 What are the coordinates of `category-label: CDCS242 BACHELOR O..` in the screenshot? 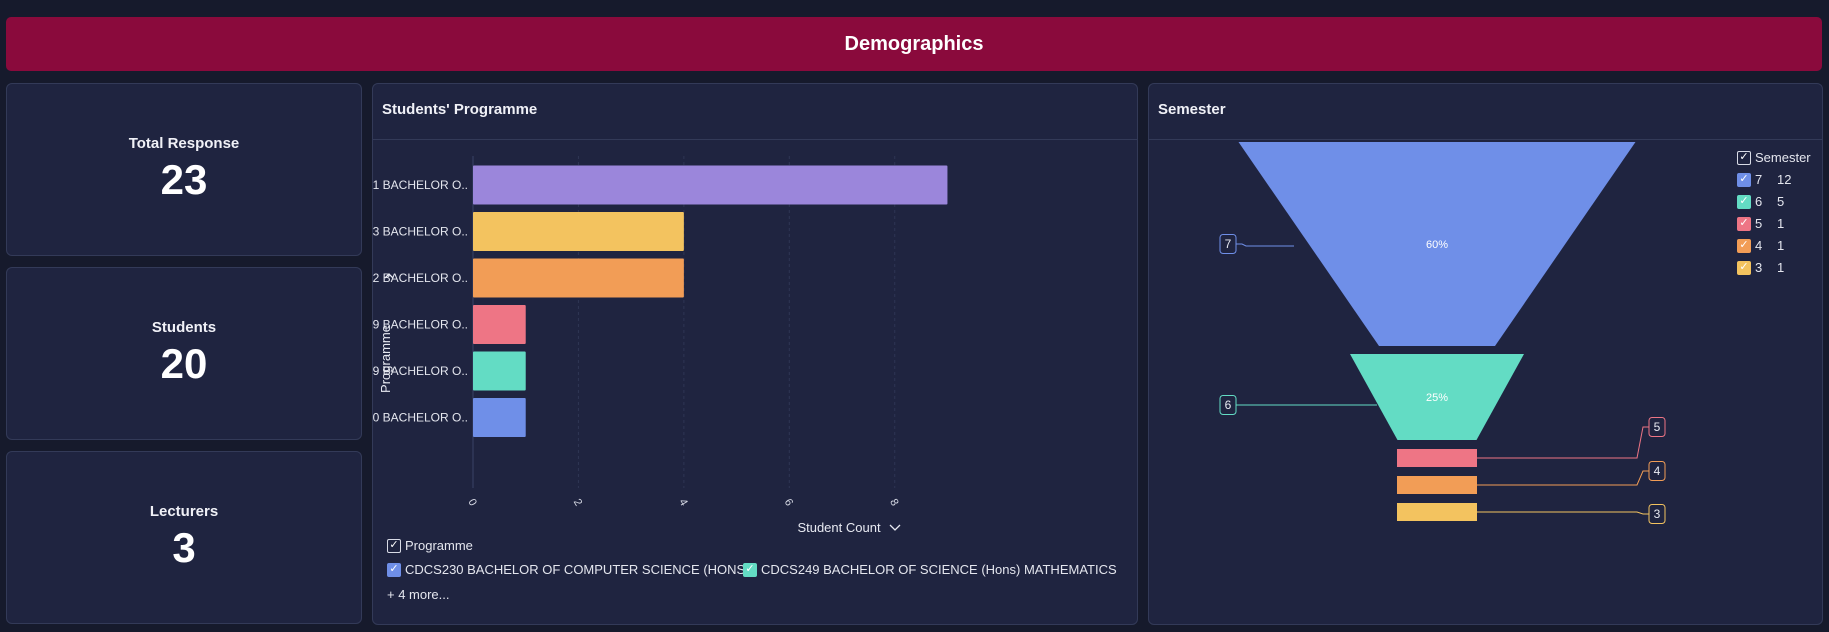 It's located at (420, 278).